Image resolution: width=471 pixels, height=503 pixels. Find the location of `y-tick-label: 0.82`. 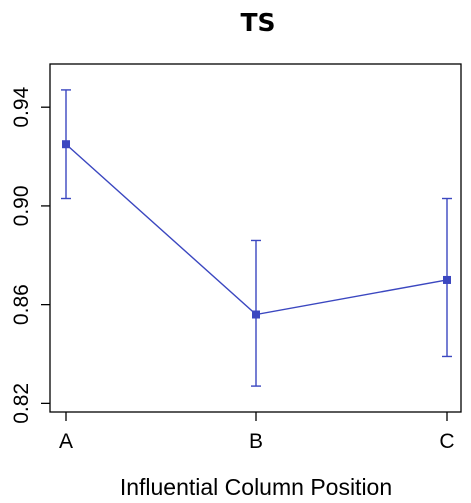

y-tick-label: 0.82 is located at coordinates (21, 403).